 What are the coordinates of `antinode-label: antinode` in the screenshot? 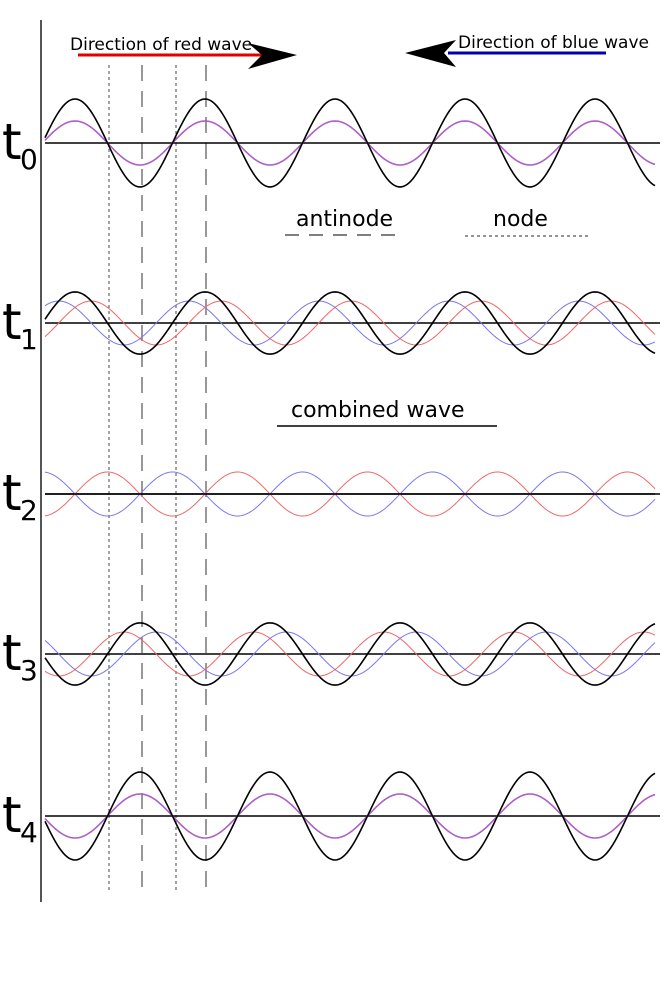 It's located at (344, 219).